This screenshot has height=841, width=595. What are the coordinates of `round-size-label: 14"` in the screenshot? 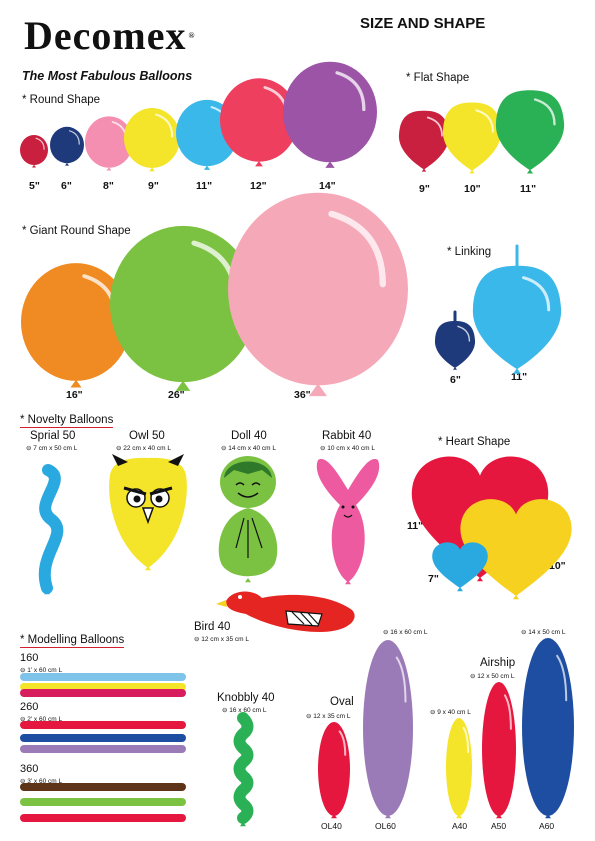 It's located at (327, 186).